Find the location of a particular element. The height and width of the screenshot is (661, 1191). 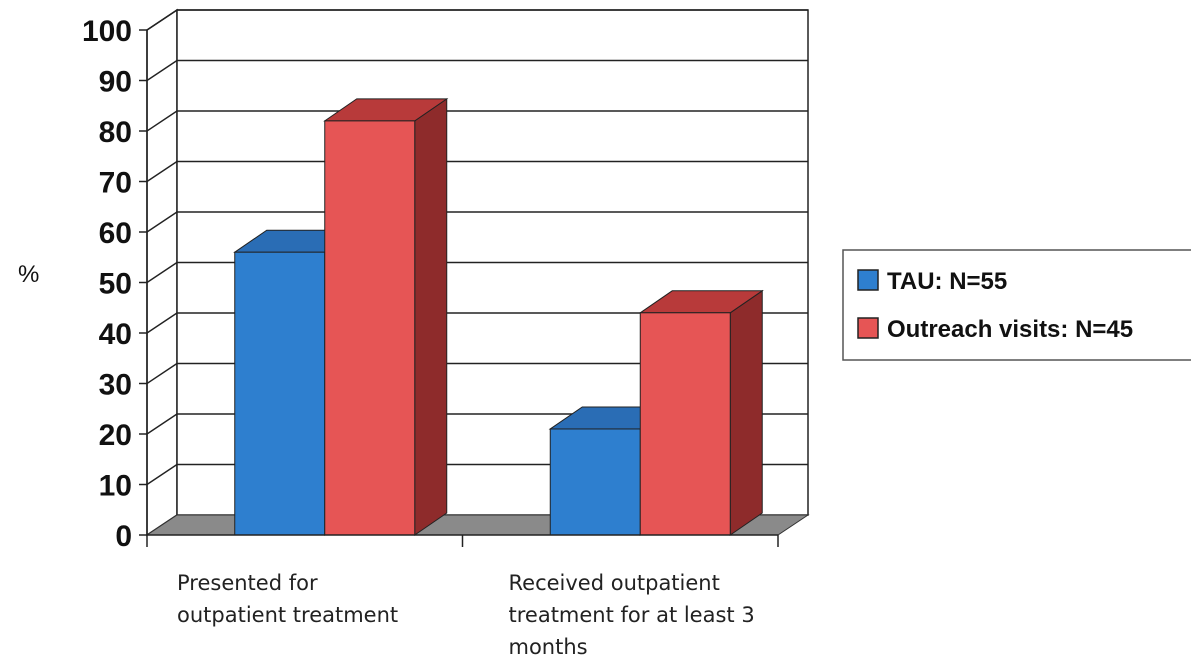

category-label-line: Received outpatient is located at coordinates (614, 583).